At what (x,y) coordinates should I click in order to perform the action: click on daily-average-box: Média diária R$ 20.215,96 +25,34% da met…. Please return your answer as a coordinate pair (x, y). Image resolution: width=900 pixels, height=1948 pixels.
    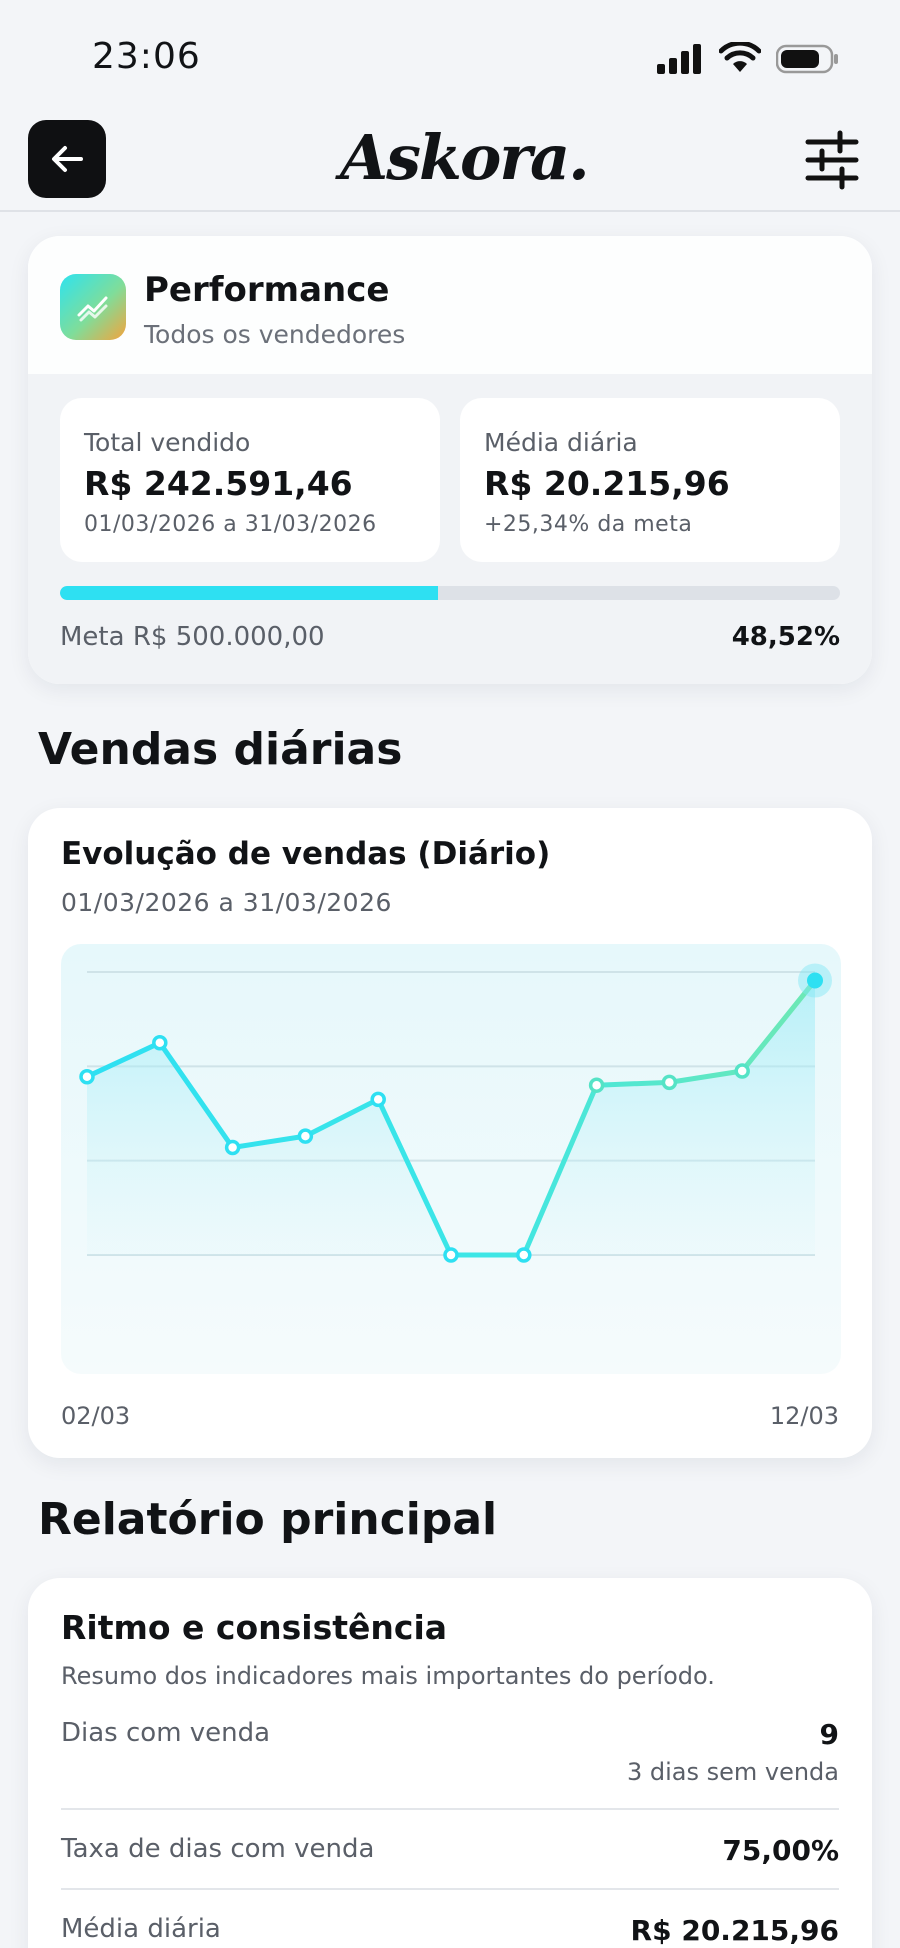
    Looking at the image, I should click on (650, 480).